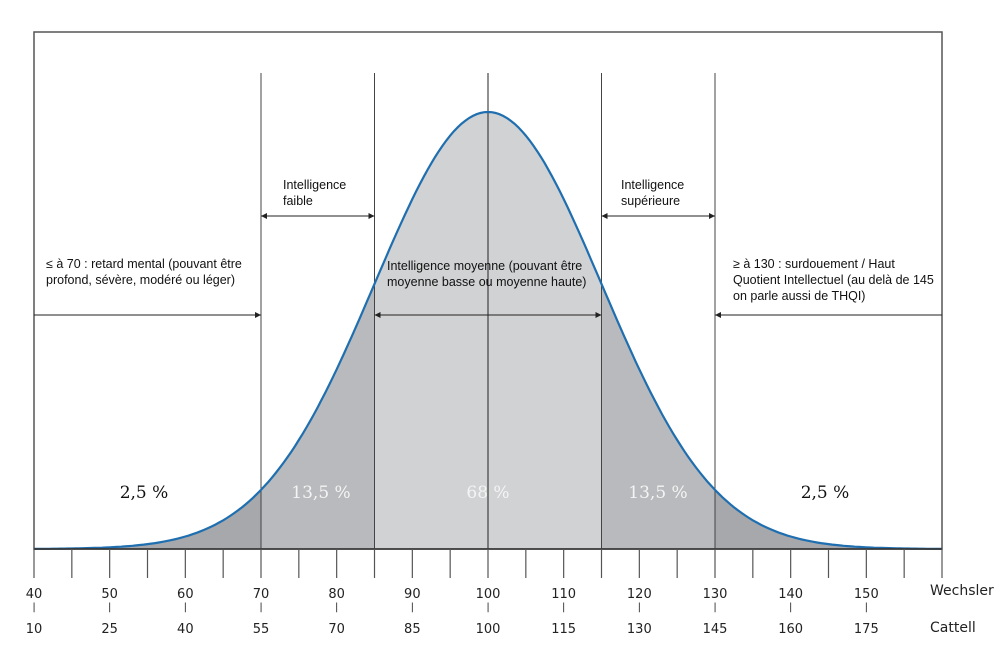  Describe the element at coordinates (639, 594) in the screenshot. I see `wechsler-tick-label: 120` at that location.